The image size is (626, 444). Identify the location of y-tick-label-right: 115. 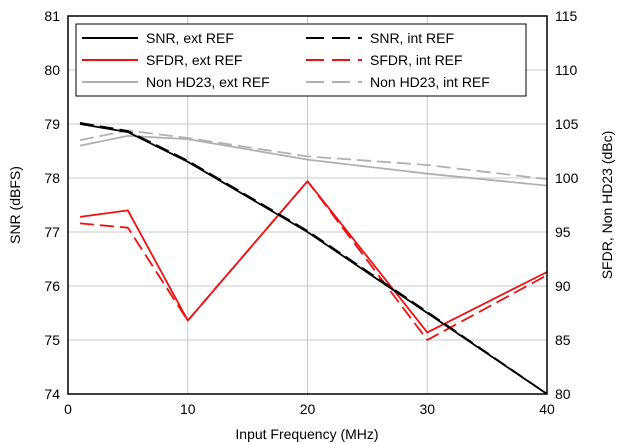
(566, 16).